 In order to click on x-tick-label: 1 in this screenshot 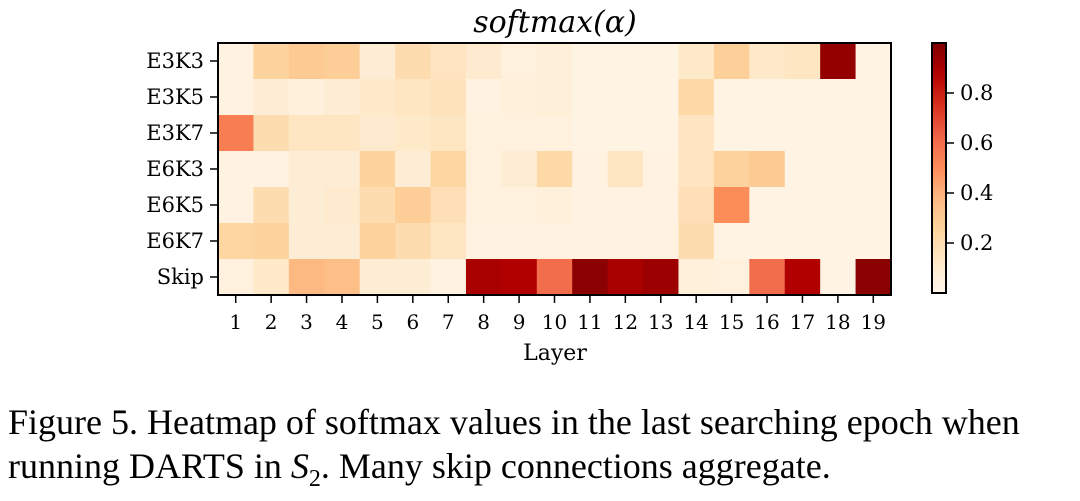, I will do `click(235, 322)`.